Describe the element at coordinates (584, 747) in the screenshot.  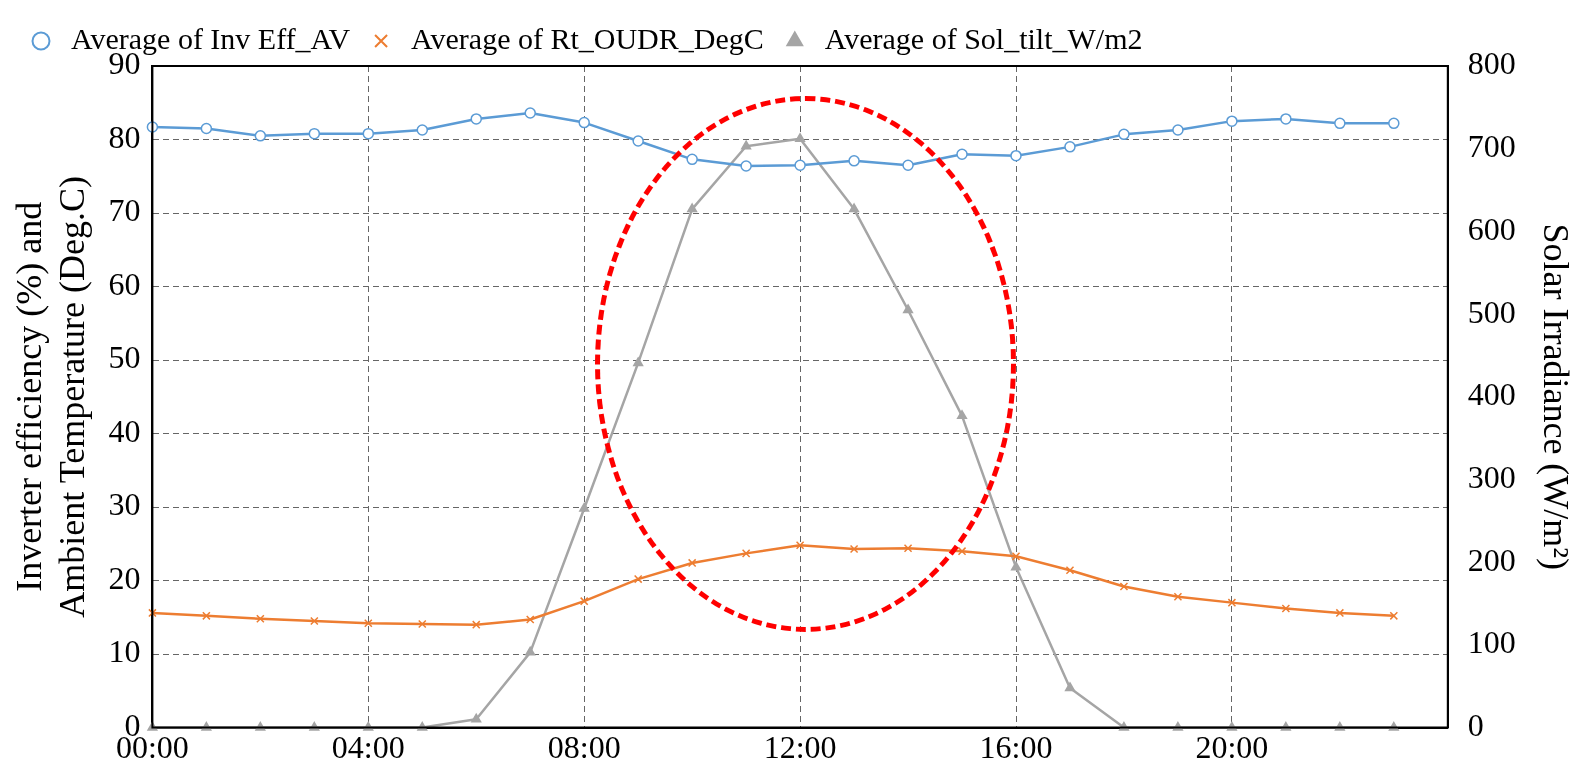
I see `x-tick-label: 08:00` at that location.